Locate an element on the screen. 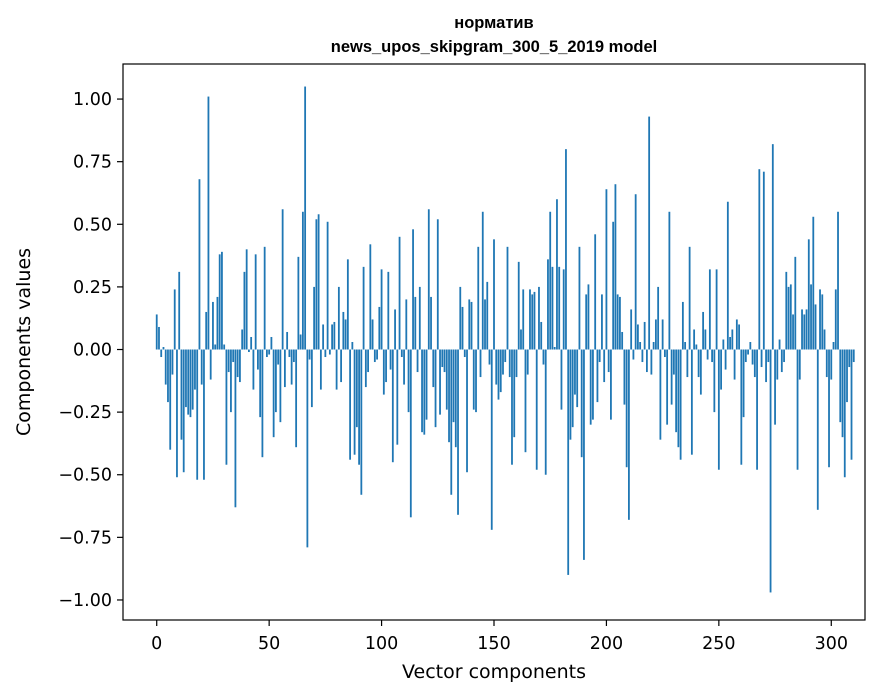  x-tick-label: 100 is located at coordinates (381, 644).